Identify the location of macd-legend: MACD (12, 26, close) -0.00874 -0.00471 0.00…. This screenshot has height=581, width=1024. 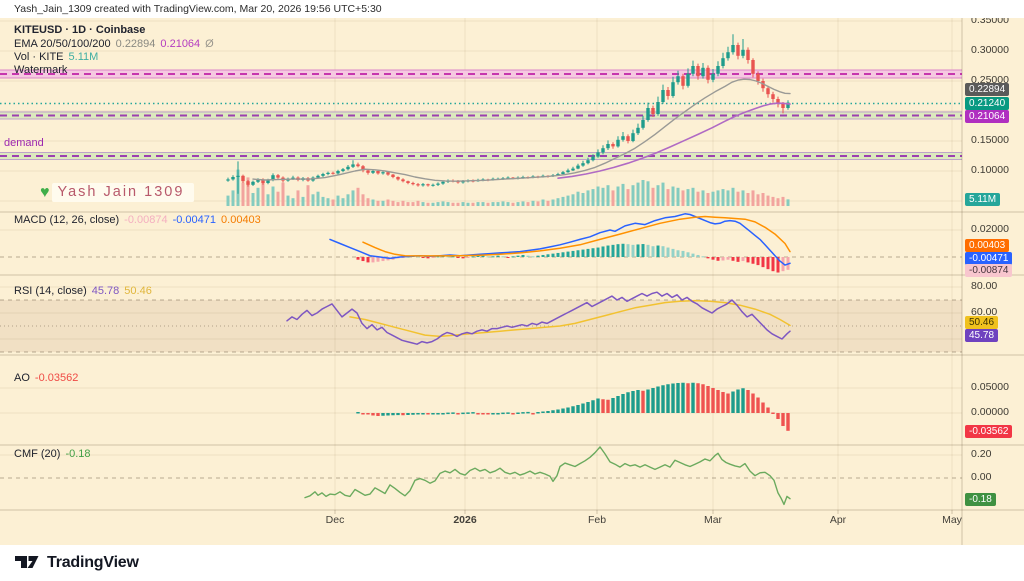
(137, 220).